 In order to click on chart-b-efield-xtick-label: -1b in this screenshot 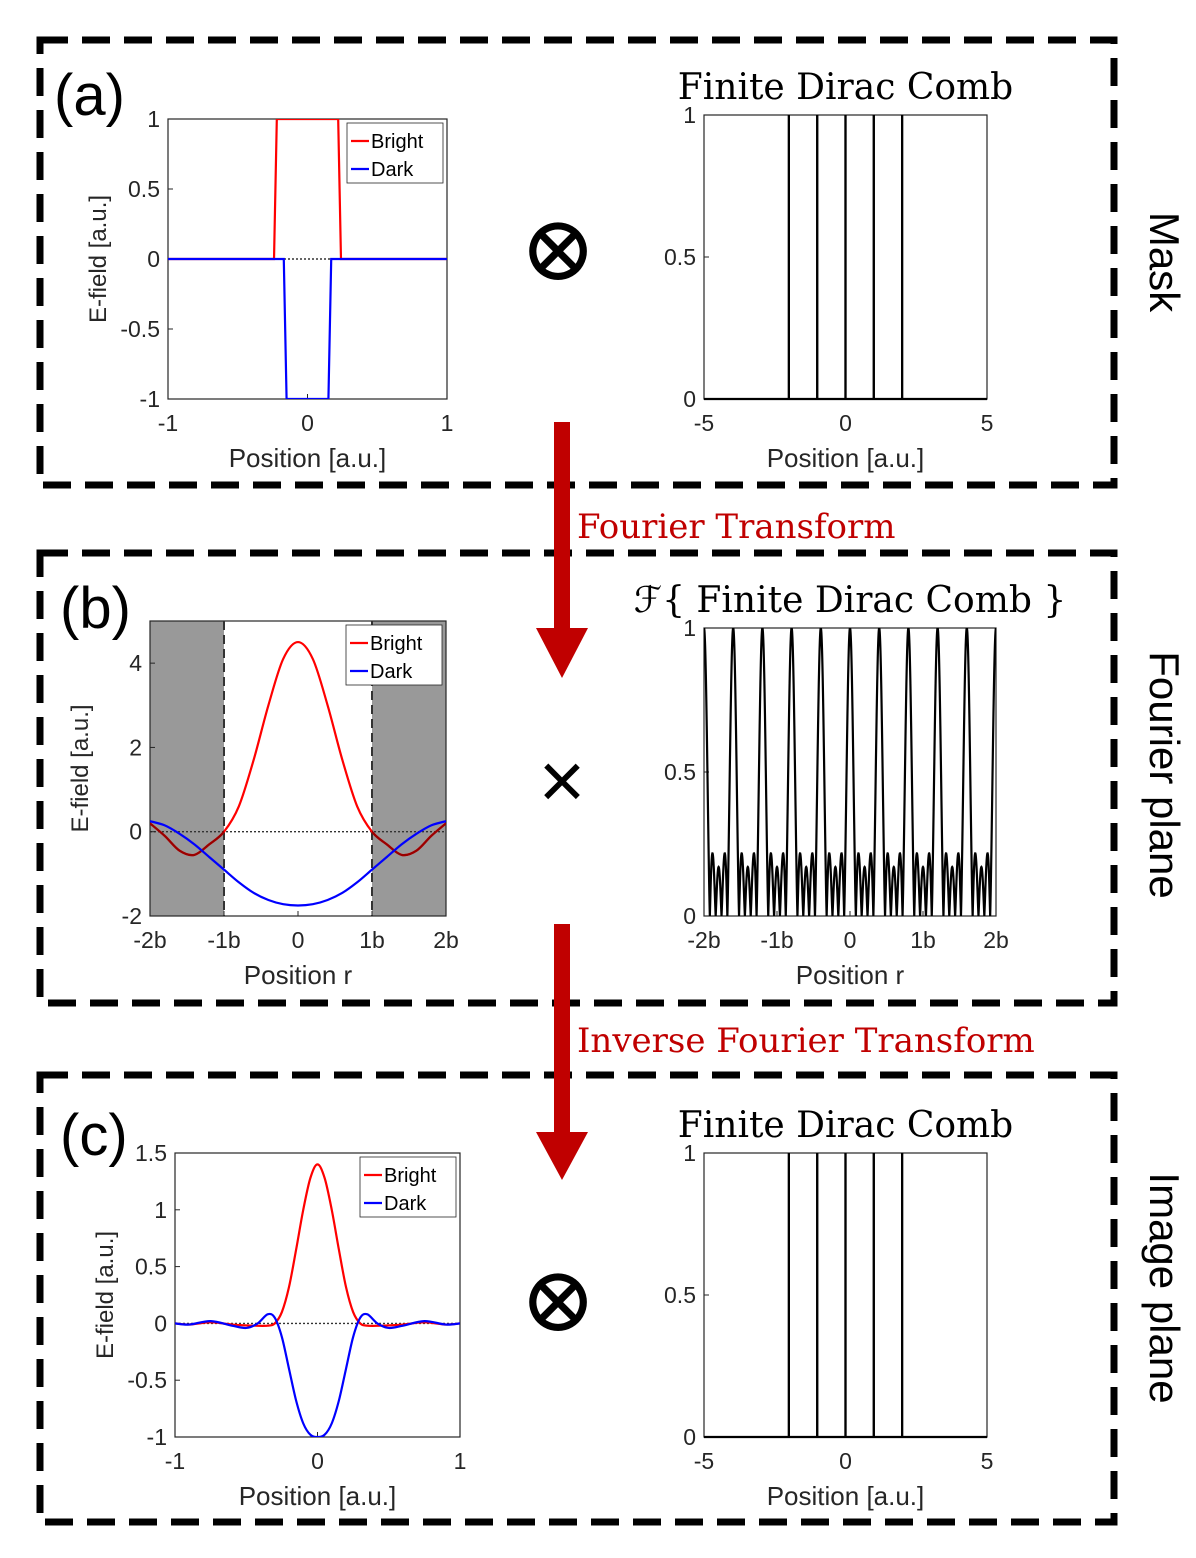, I will do `click(223, 940)`.